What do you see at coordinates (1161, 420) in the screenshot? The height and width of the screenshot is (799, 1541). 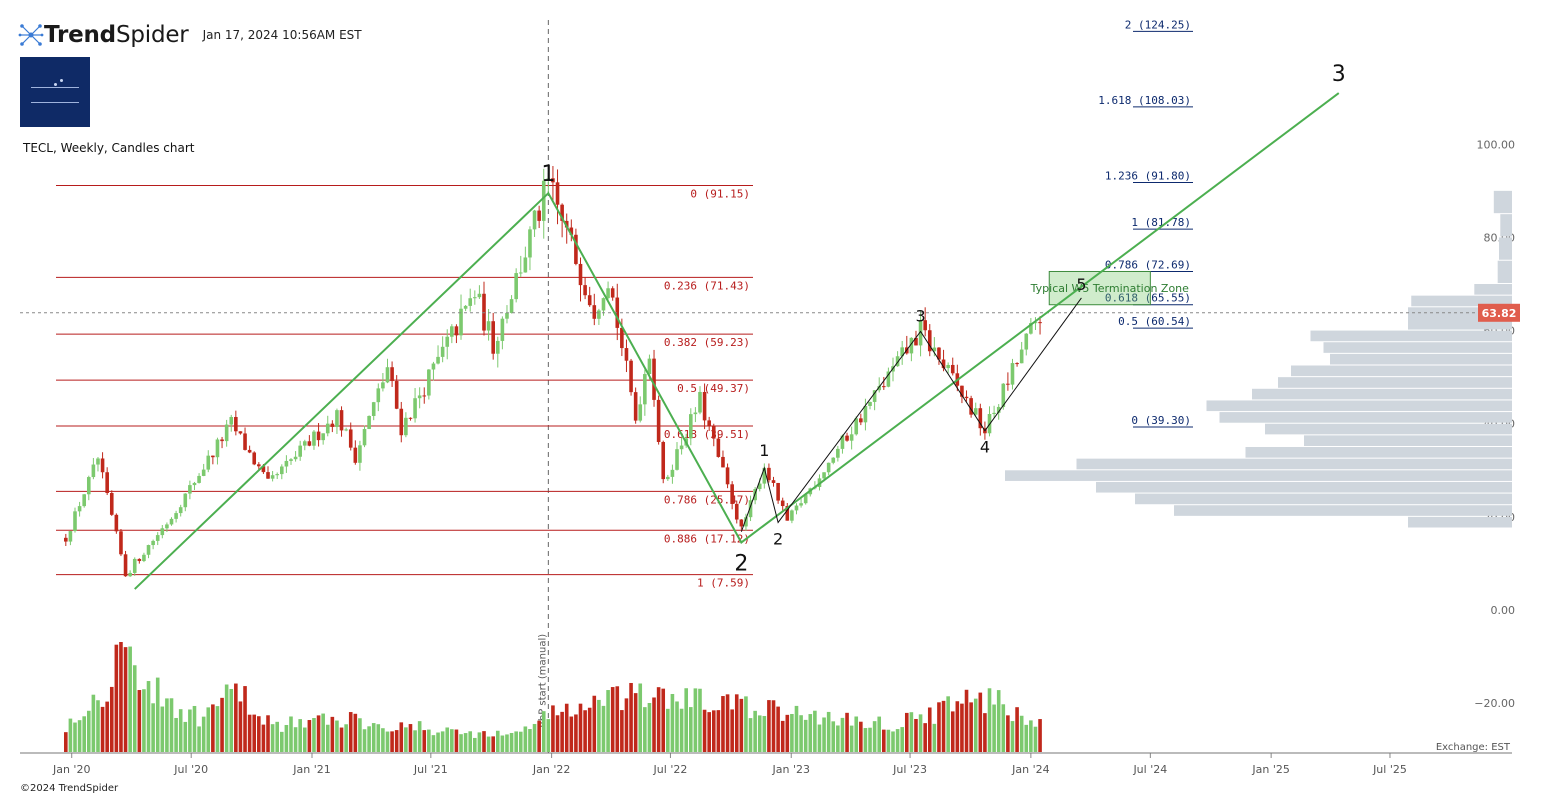 I see `fib-extension-label: 0 (39.30)` at bounding box center [1161, 420].